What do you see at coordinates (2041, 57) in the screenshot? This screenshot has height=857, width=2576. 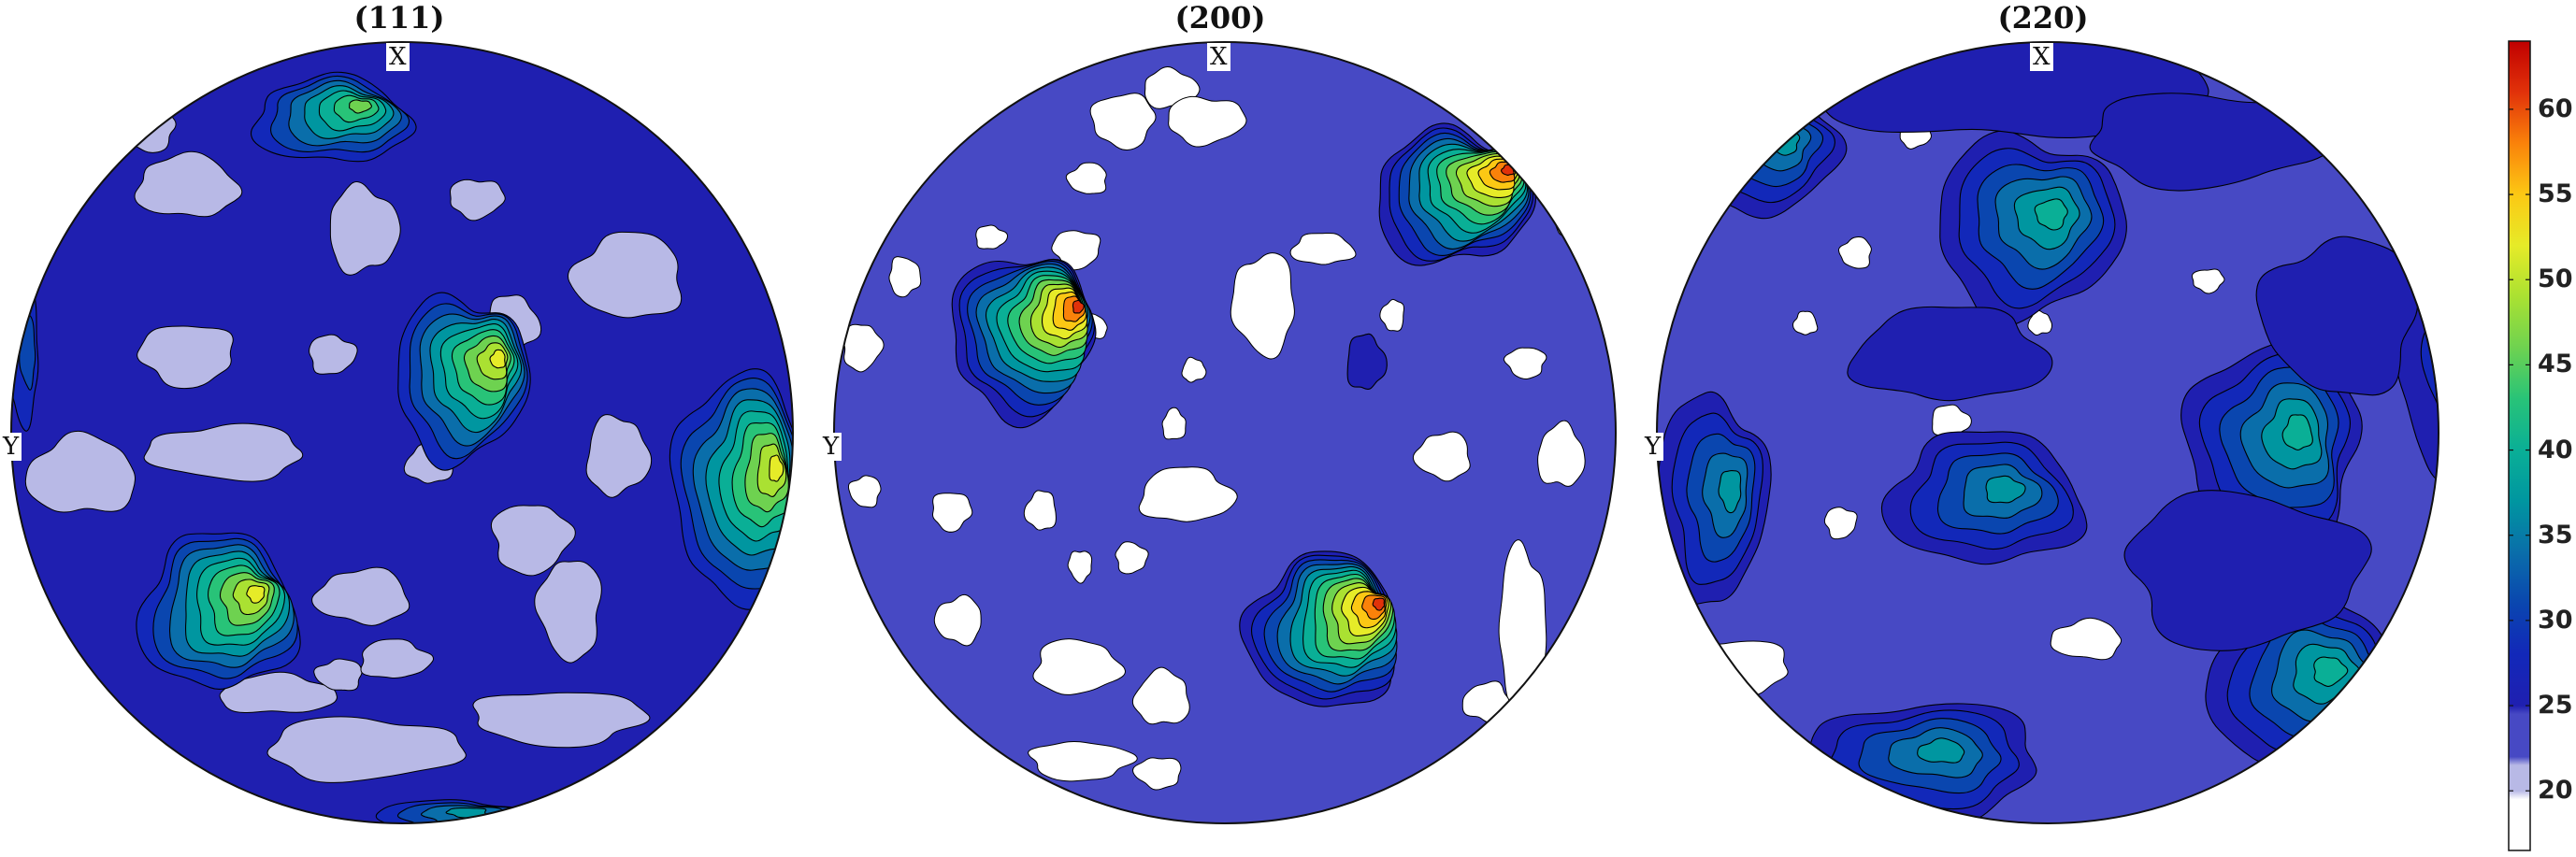 I see `x-axis-label-220: X` at bounding box center [2041, 57].